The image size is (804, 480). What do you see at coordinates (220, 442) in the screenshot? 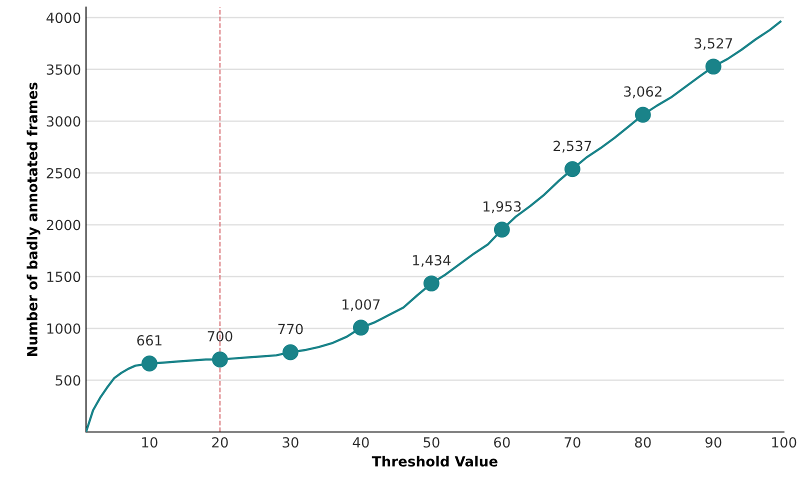
I see `x-tick-label: 20` at bounding box center [220, 442].